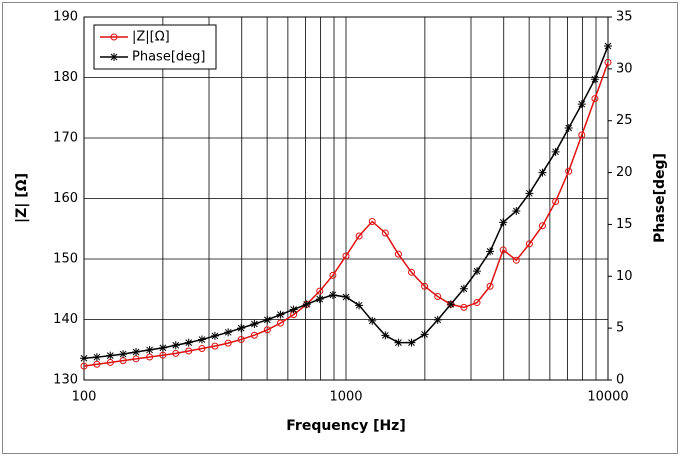 The width and height of the screenshot is (681, 457). I want to click on legend-label: Phase[deg], so click(168, 57).